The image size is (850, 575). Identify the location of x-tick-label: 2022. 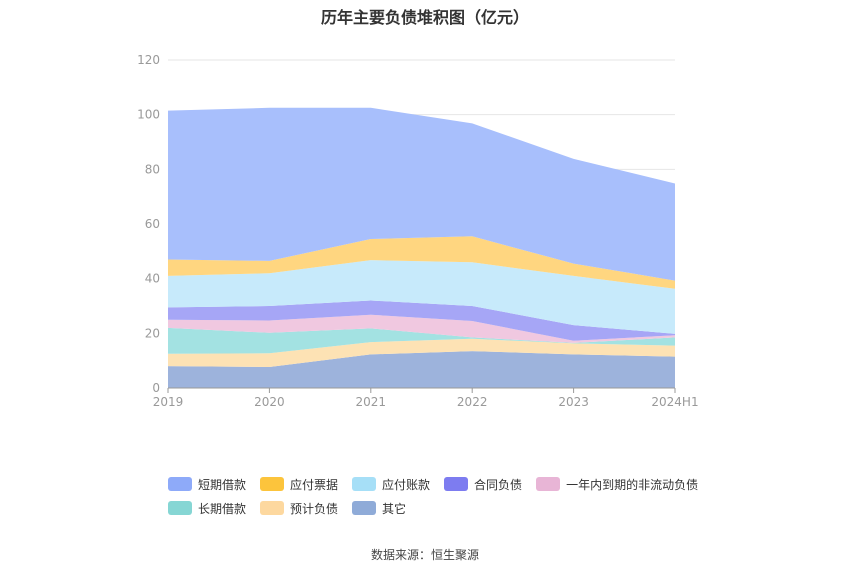
(472, 402).